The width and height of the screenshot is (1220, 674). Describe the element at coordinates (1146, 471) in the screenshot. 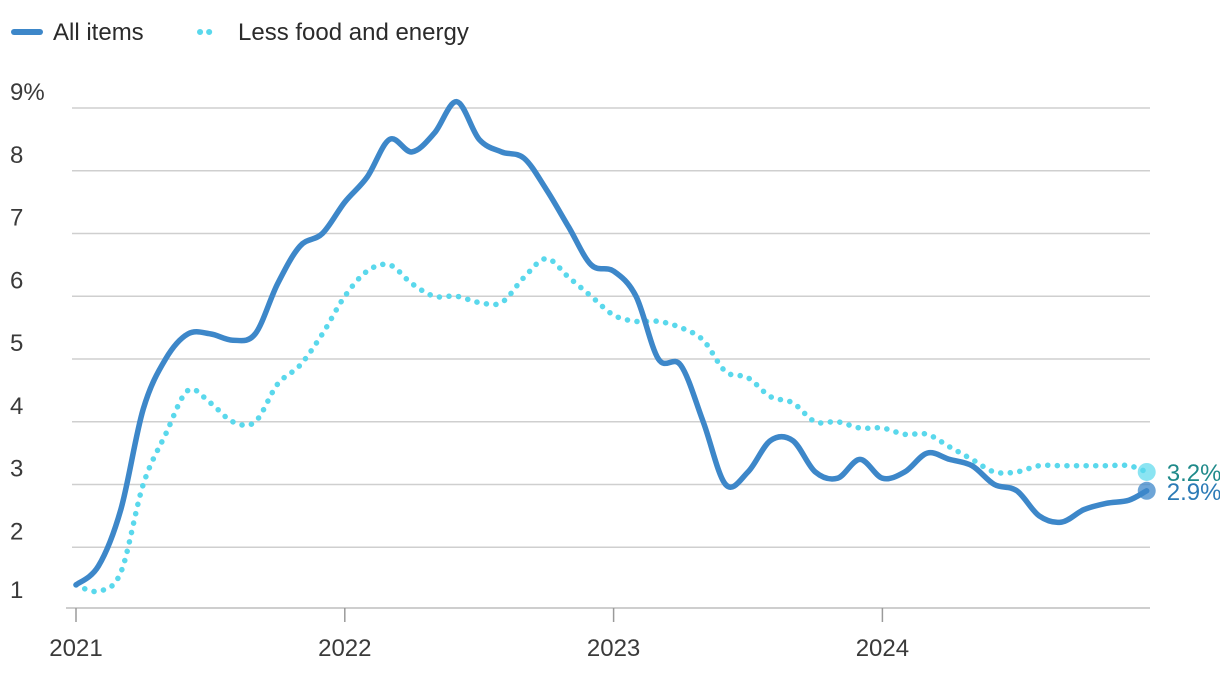

I see `end-marker-less-food-energy` at that location.